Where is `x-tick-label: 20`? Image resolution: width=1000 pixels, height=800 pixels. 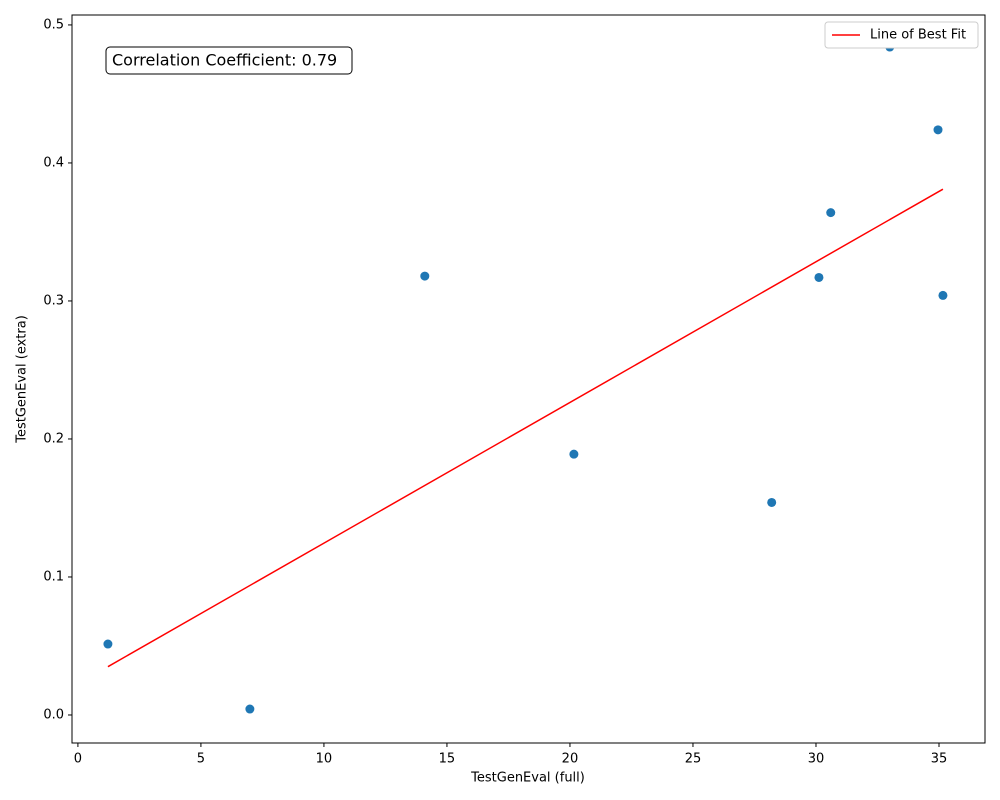
x-tick-label: 20 is located at coordinates (570, 759).